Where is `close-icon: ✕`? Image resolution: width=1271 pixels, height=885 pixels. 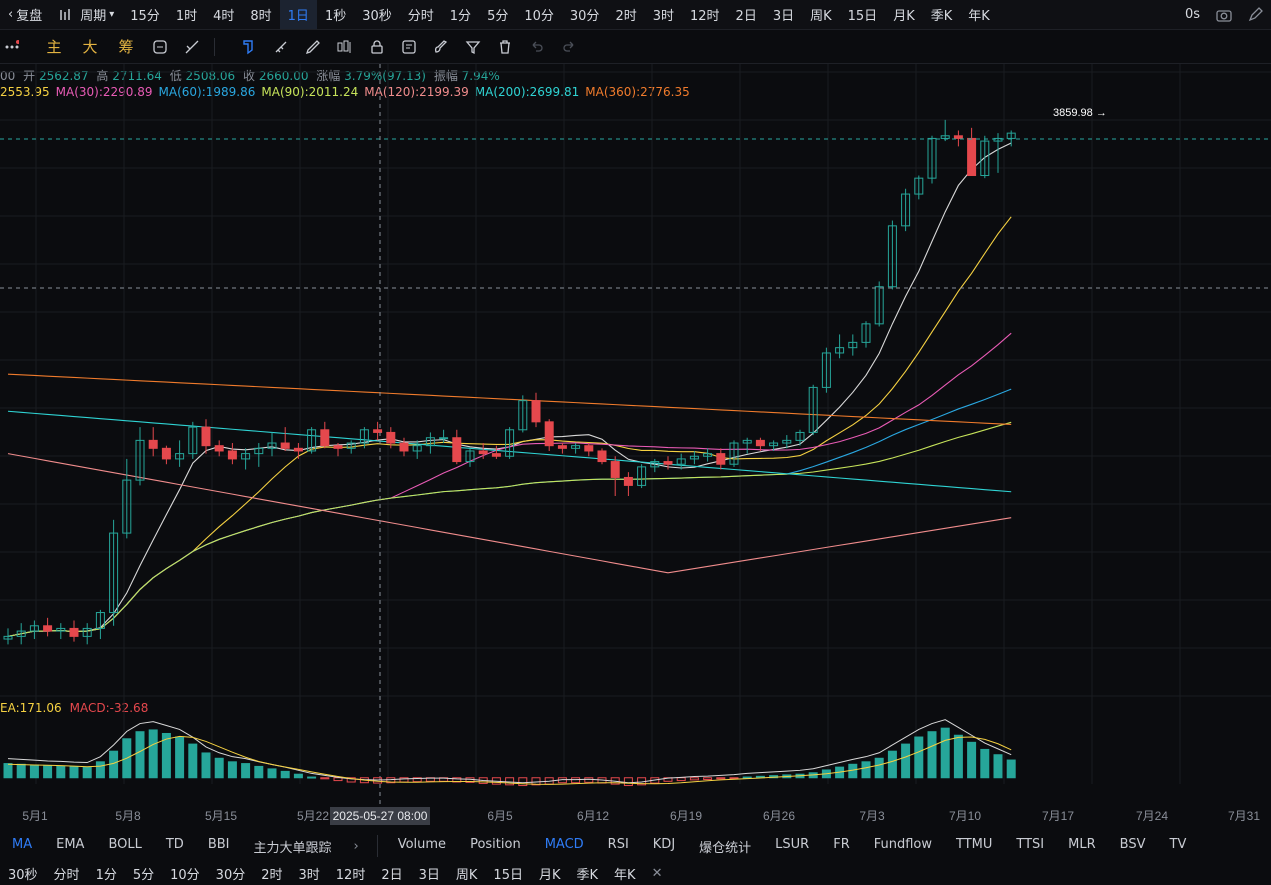 close-icon: ✕ is located at coordinates (657, 873).